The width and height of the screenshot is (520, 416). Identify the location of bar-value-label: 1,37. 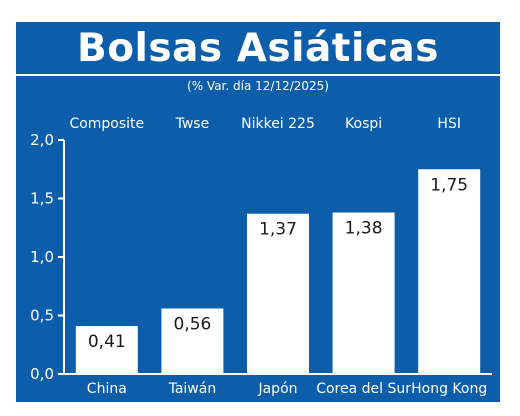
(278, 230).